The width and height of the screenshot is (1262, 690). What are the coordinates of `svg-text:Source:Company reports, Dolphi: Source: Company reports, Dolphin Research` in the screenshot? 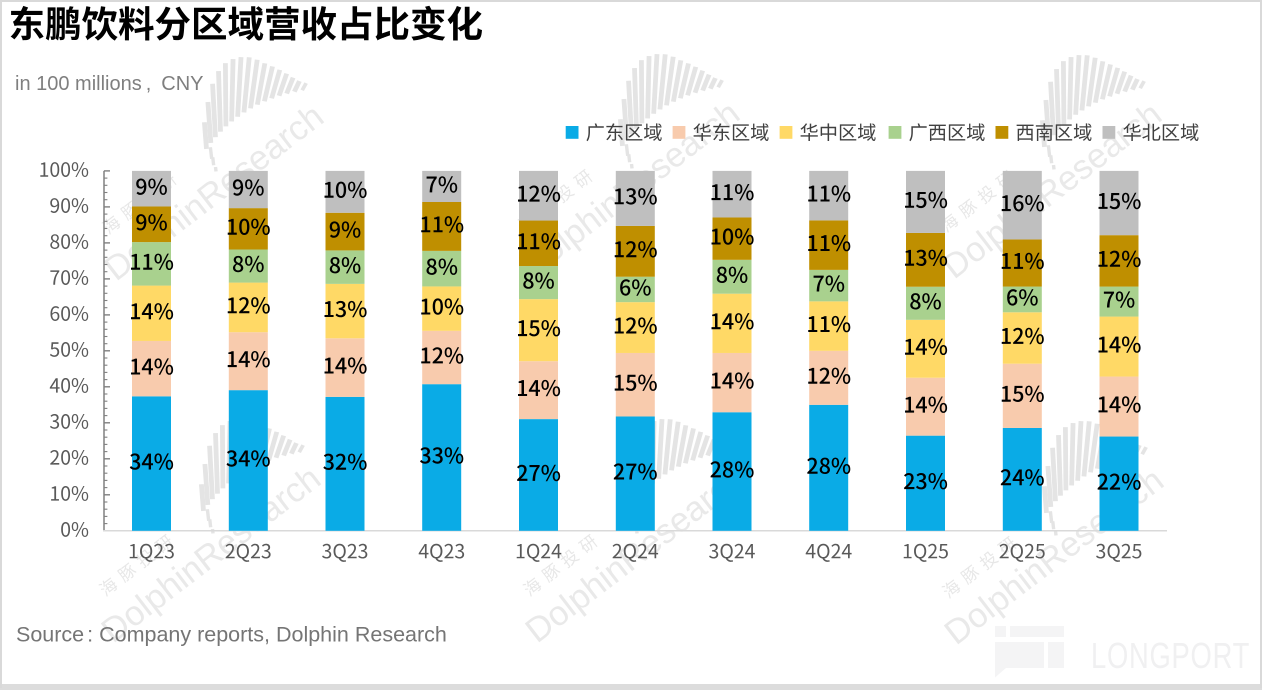 It's located at (231, 635).